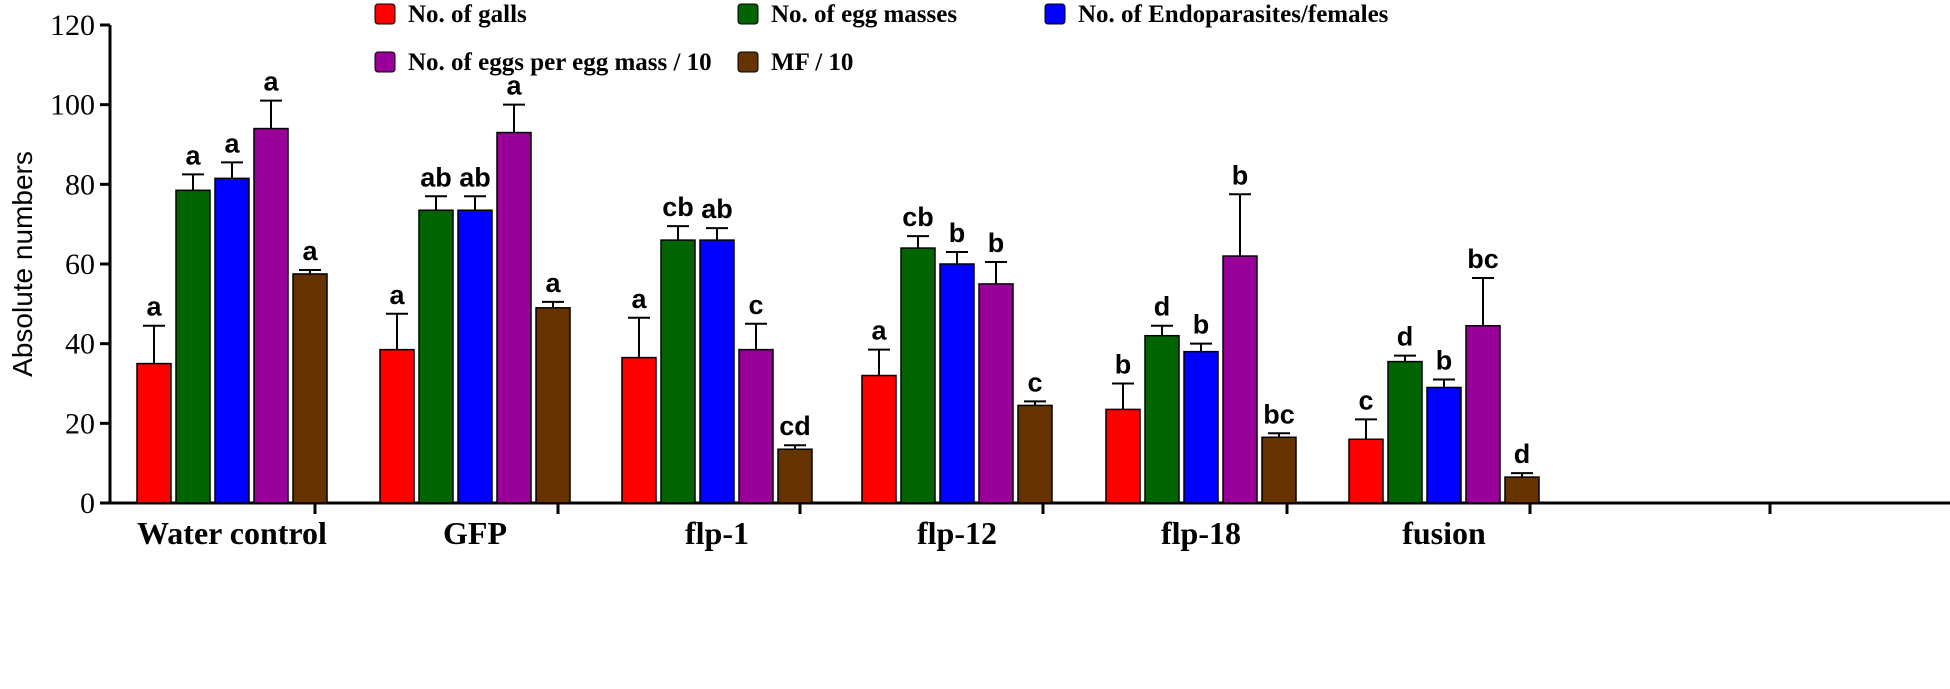 The width and height of the screenshot is (1950, 689). Describe the element at coordinates (864, 14) in the screenshot. I see `legend-label: No. of egg masses` at that location.